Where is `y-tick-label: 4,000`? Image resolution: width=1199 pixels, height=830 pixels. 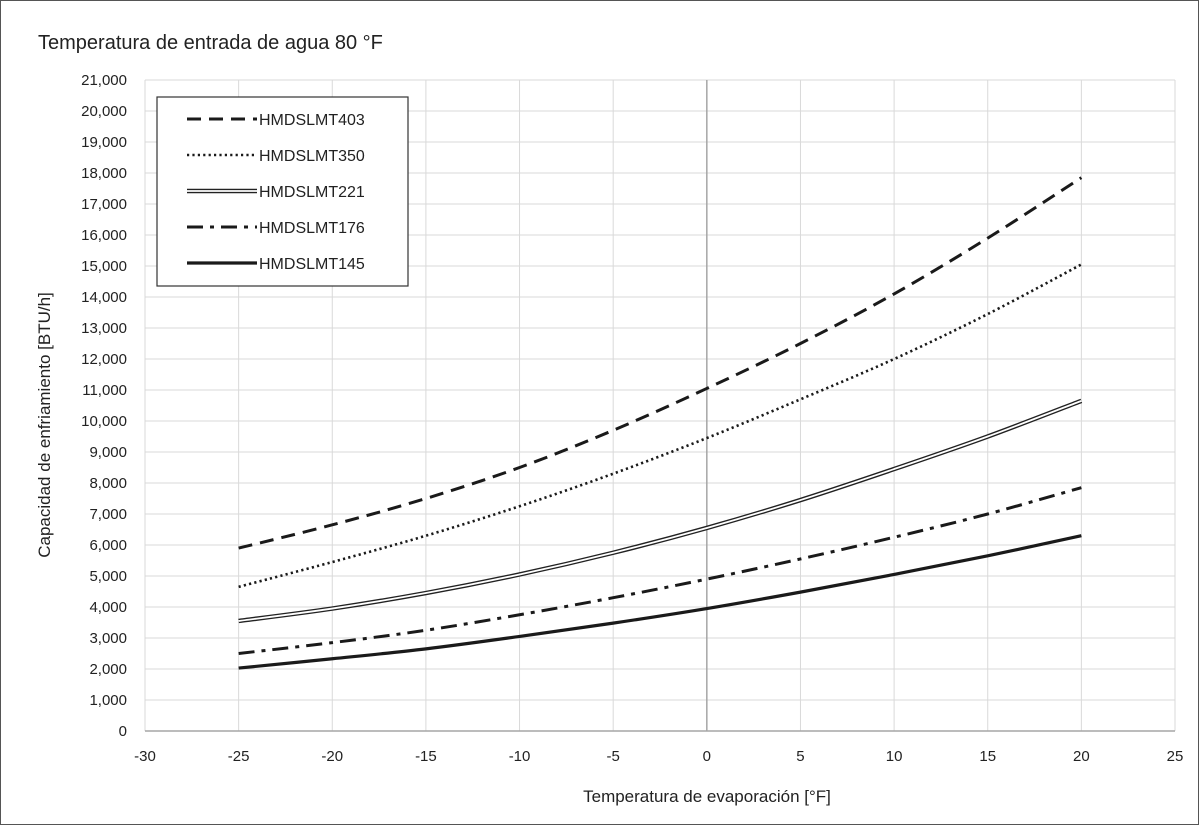
y-tick-label: 4,000 is located at coordinates (108, 607).